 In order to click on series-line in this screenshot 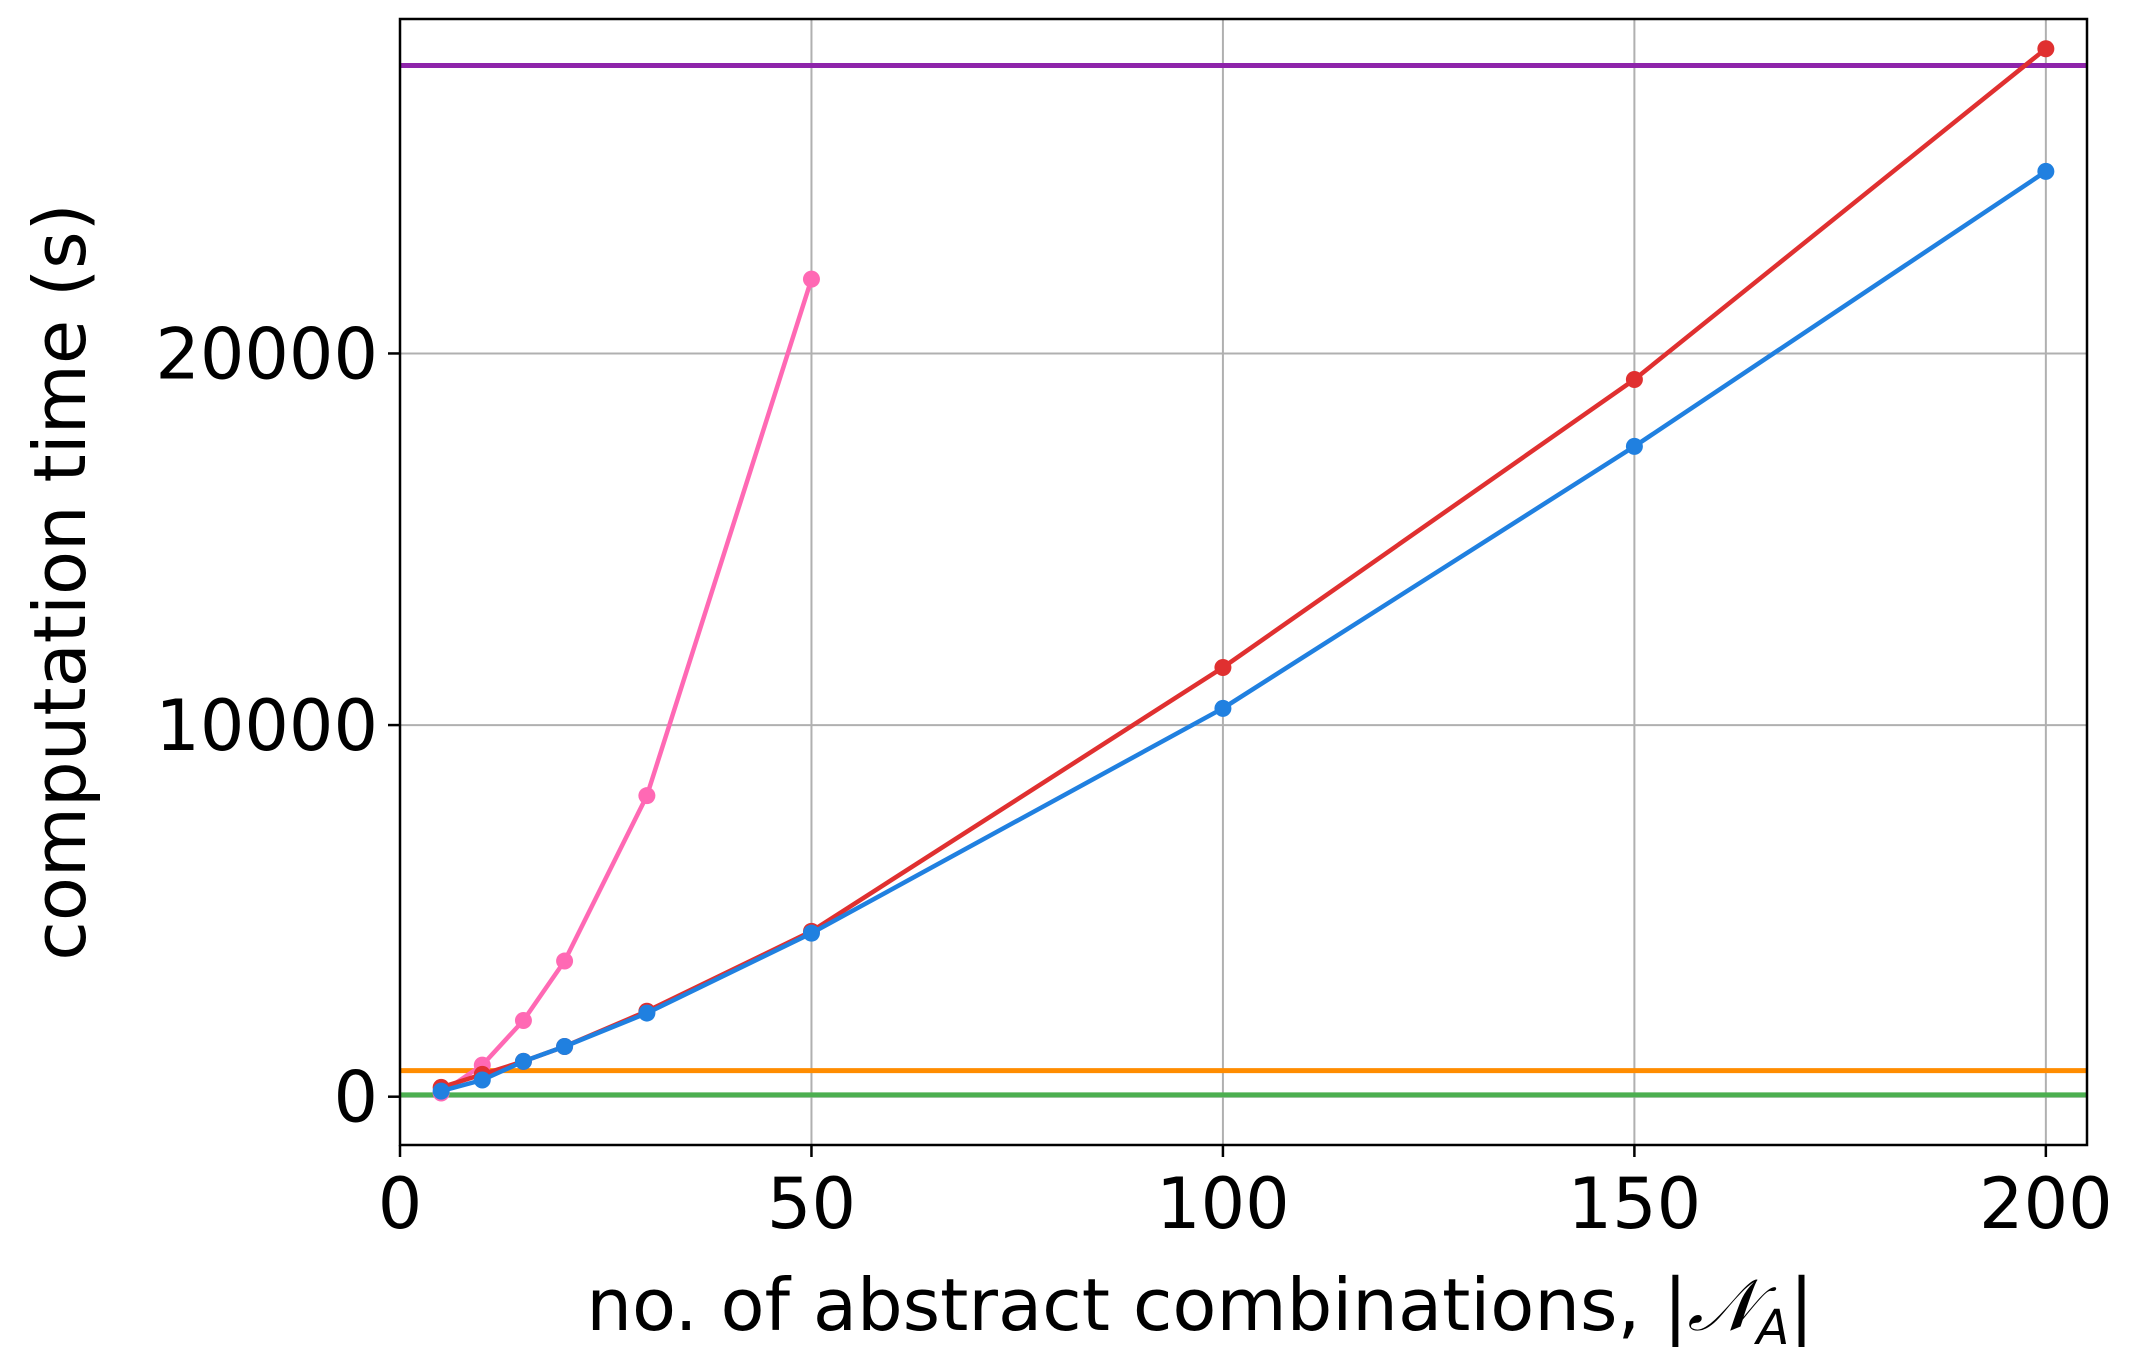, I will do `click(626, 686)`.